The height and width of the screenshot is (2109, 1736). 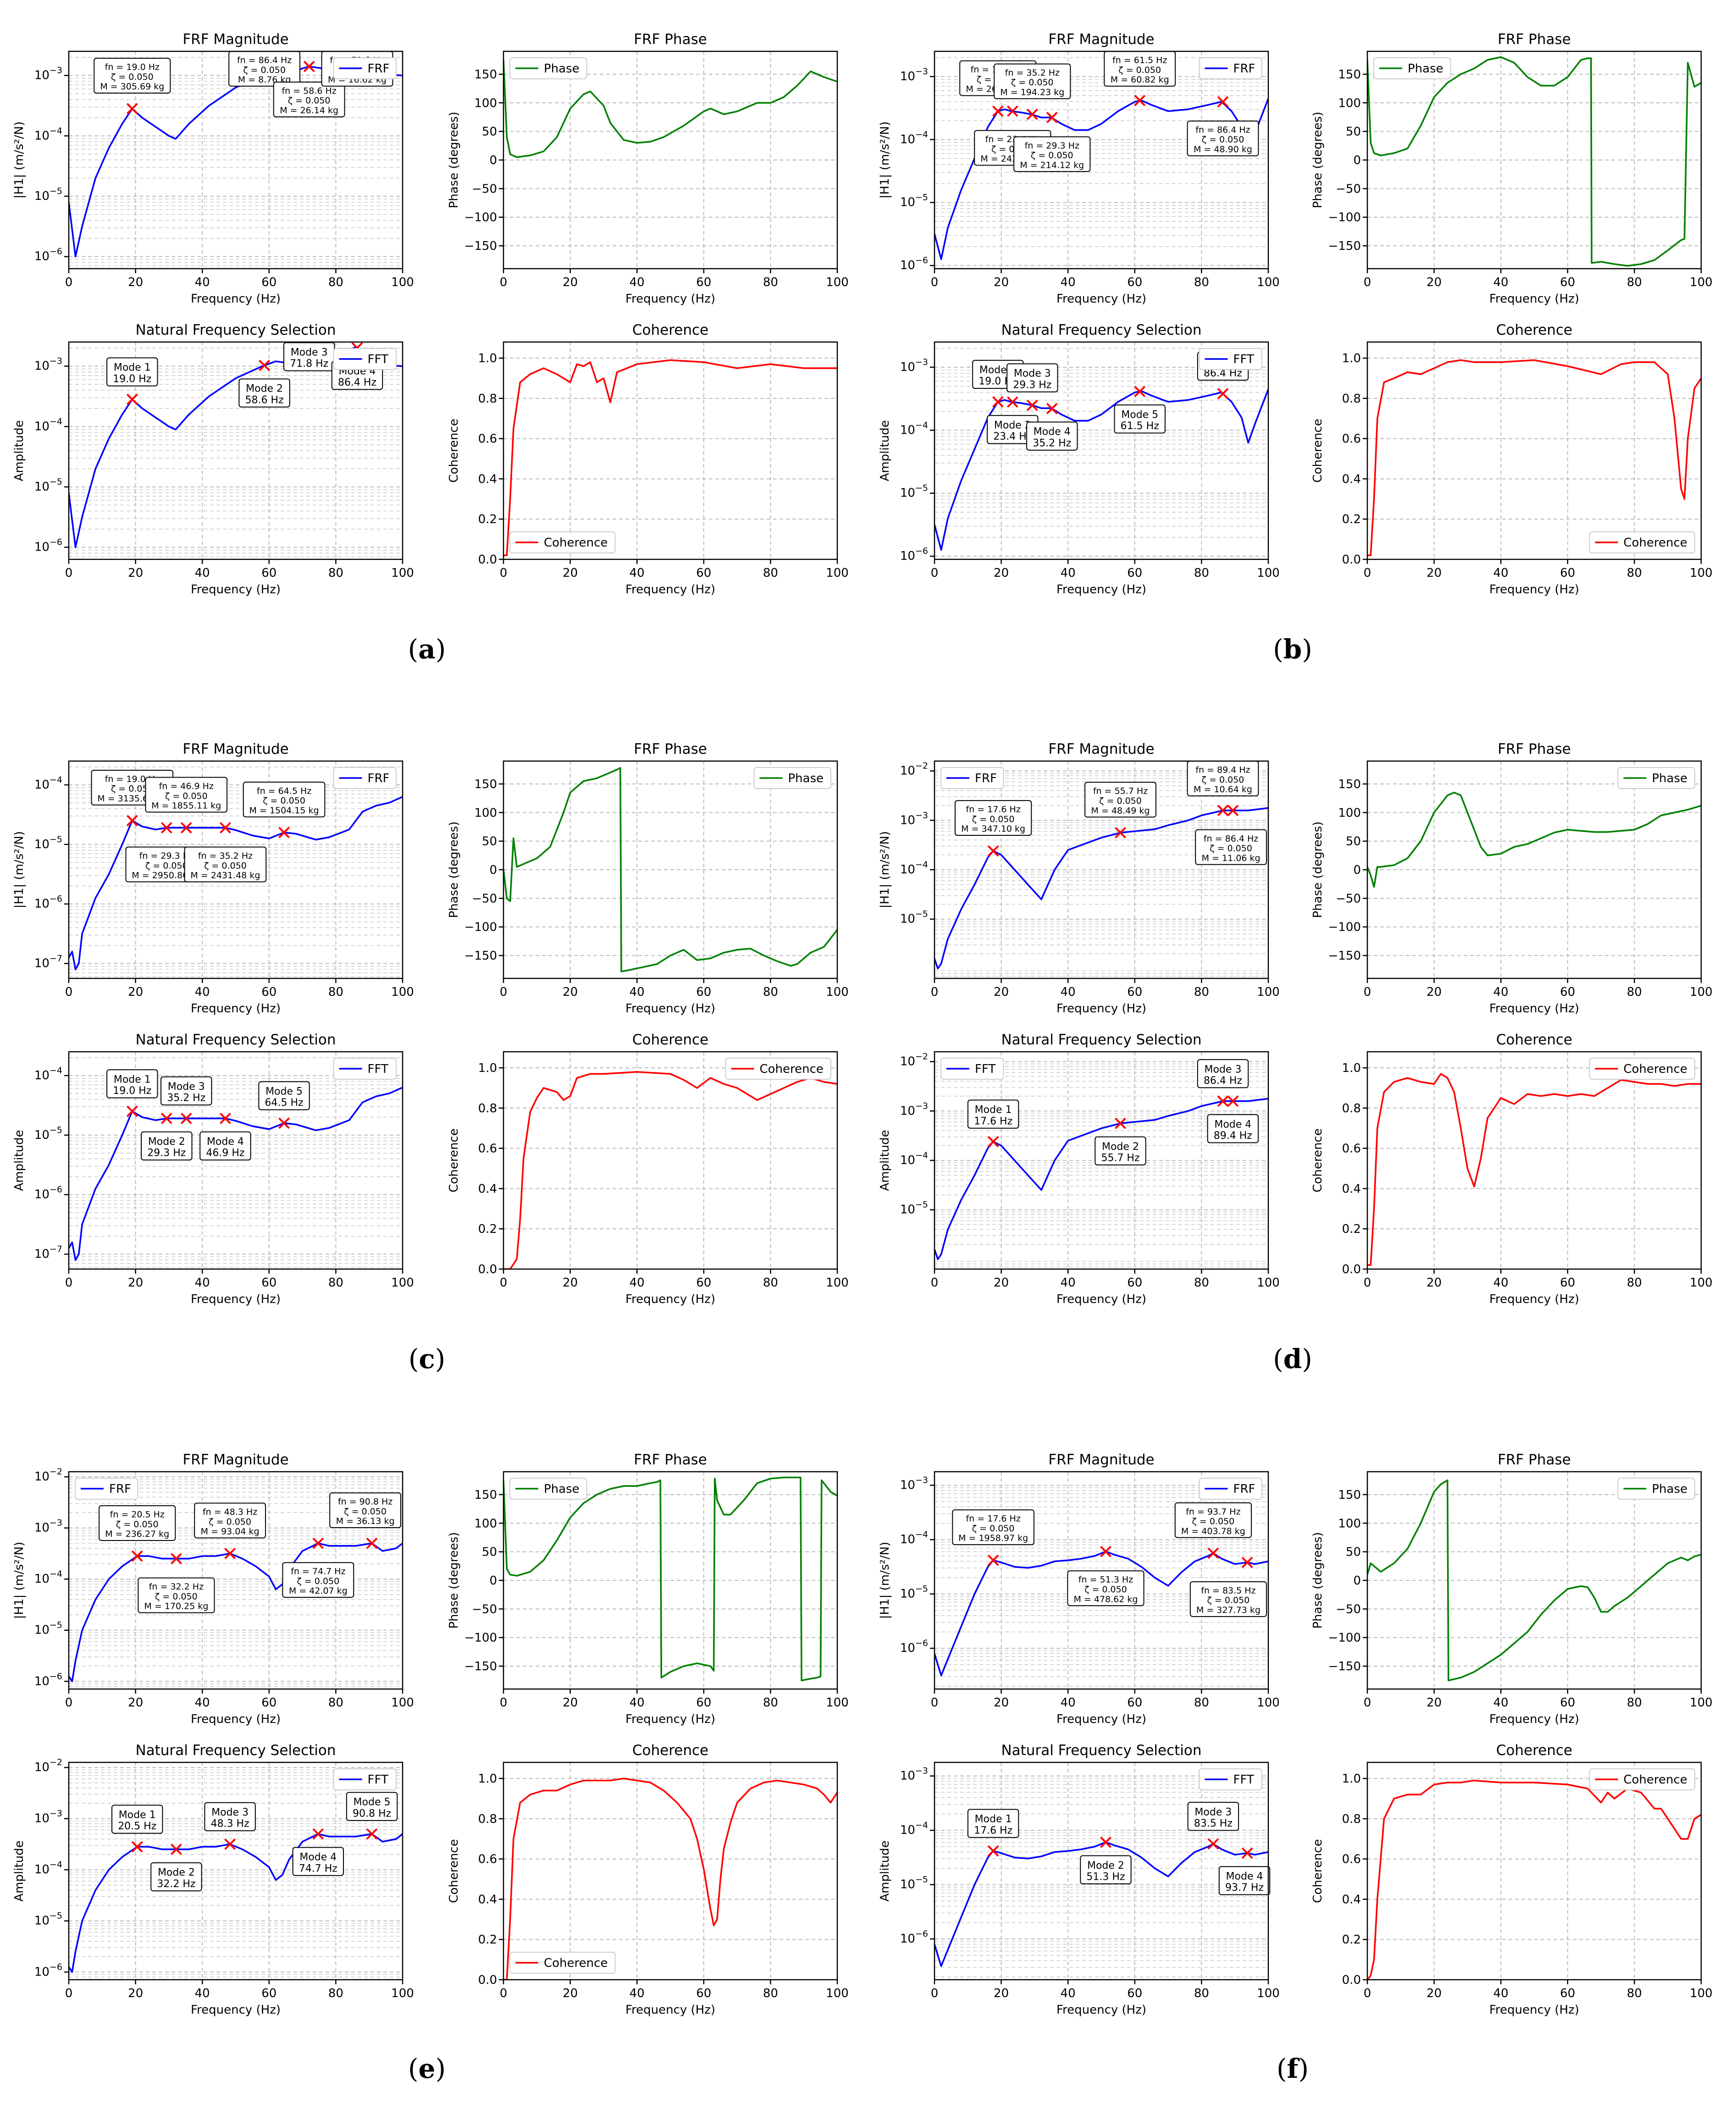 I want to click on chart-title: FRF Phase, so click(x=670, y=749).